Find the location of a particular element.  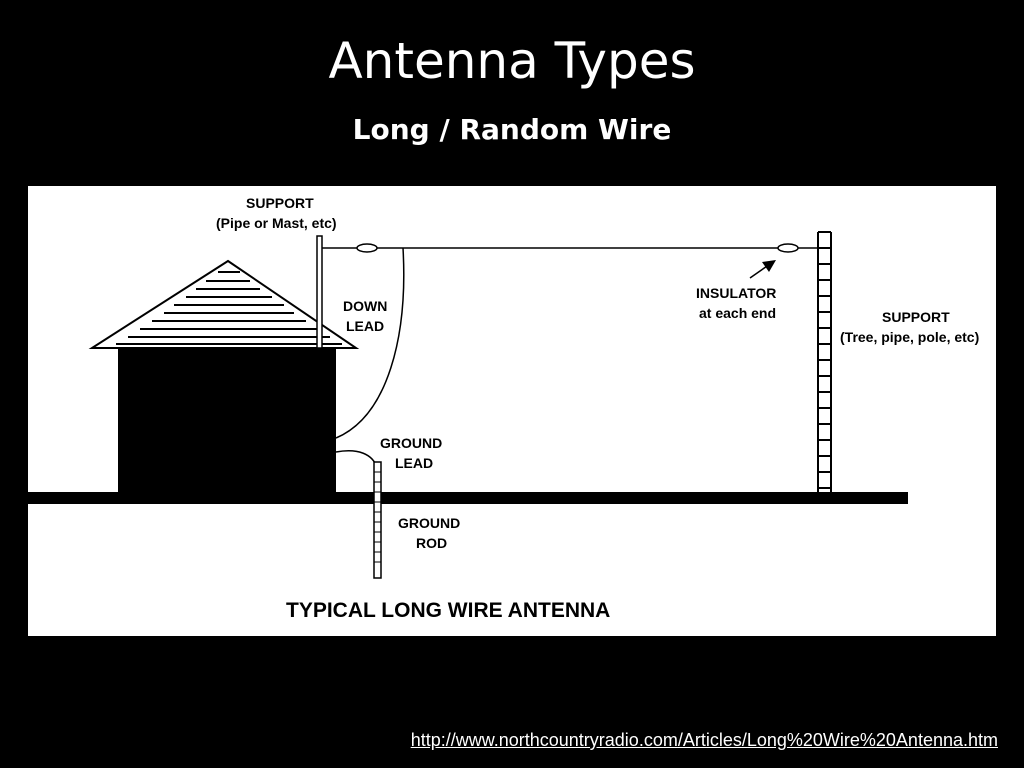

ground-lead-wire is located at coordinates (356, 459).